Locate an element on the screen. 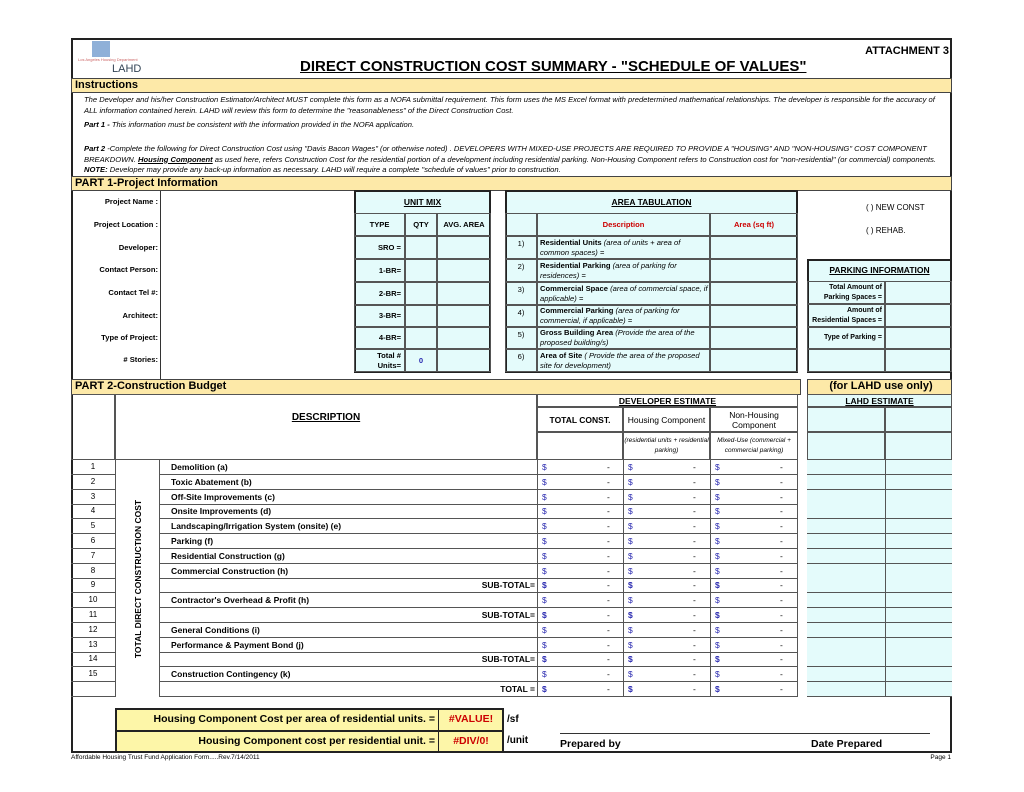 The width and height of the screenshot is (1024, 792). unit-qty-input: 0 is located at coordinates (421, 360).